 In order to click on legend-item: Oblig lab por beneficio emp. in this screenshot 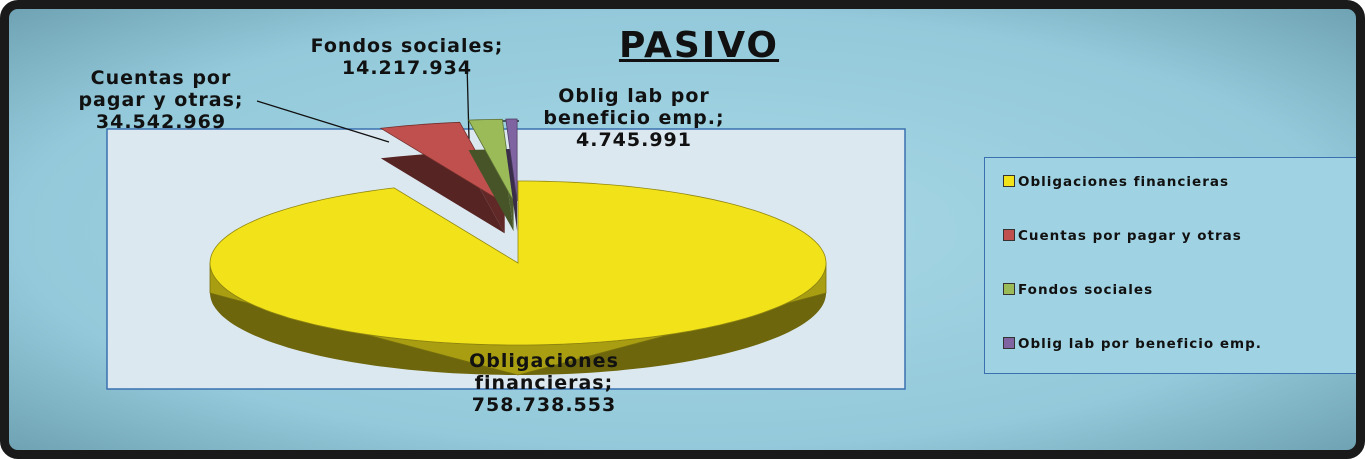, I will do `click(1132, 344)`.